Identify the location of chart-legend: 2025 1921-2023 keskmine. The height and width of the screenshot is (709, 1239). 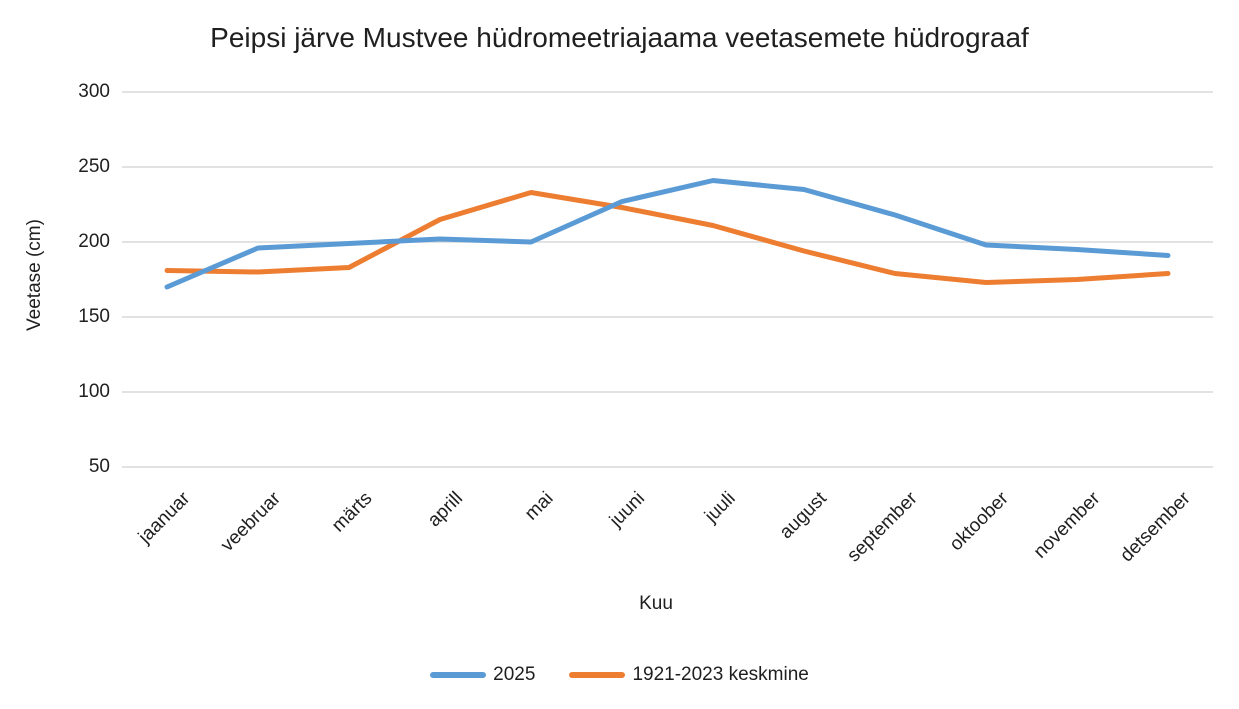
(619, 675).